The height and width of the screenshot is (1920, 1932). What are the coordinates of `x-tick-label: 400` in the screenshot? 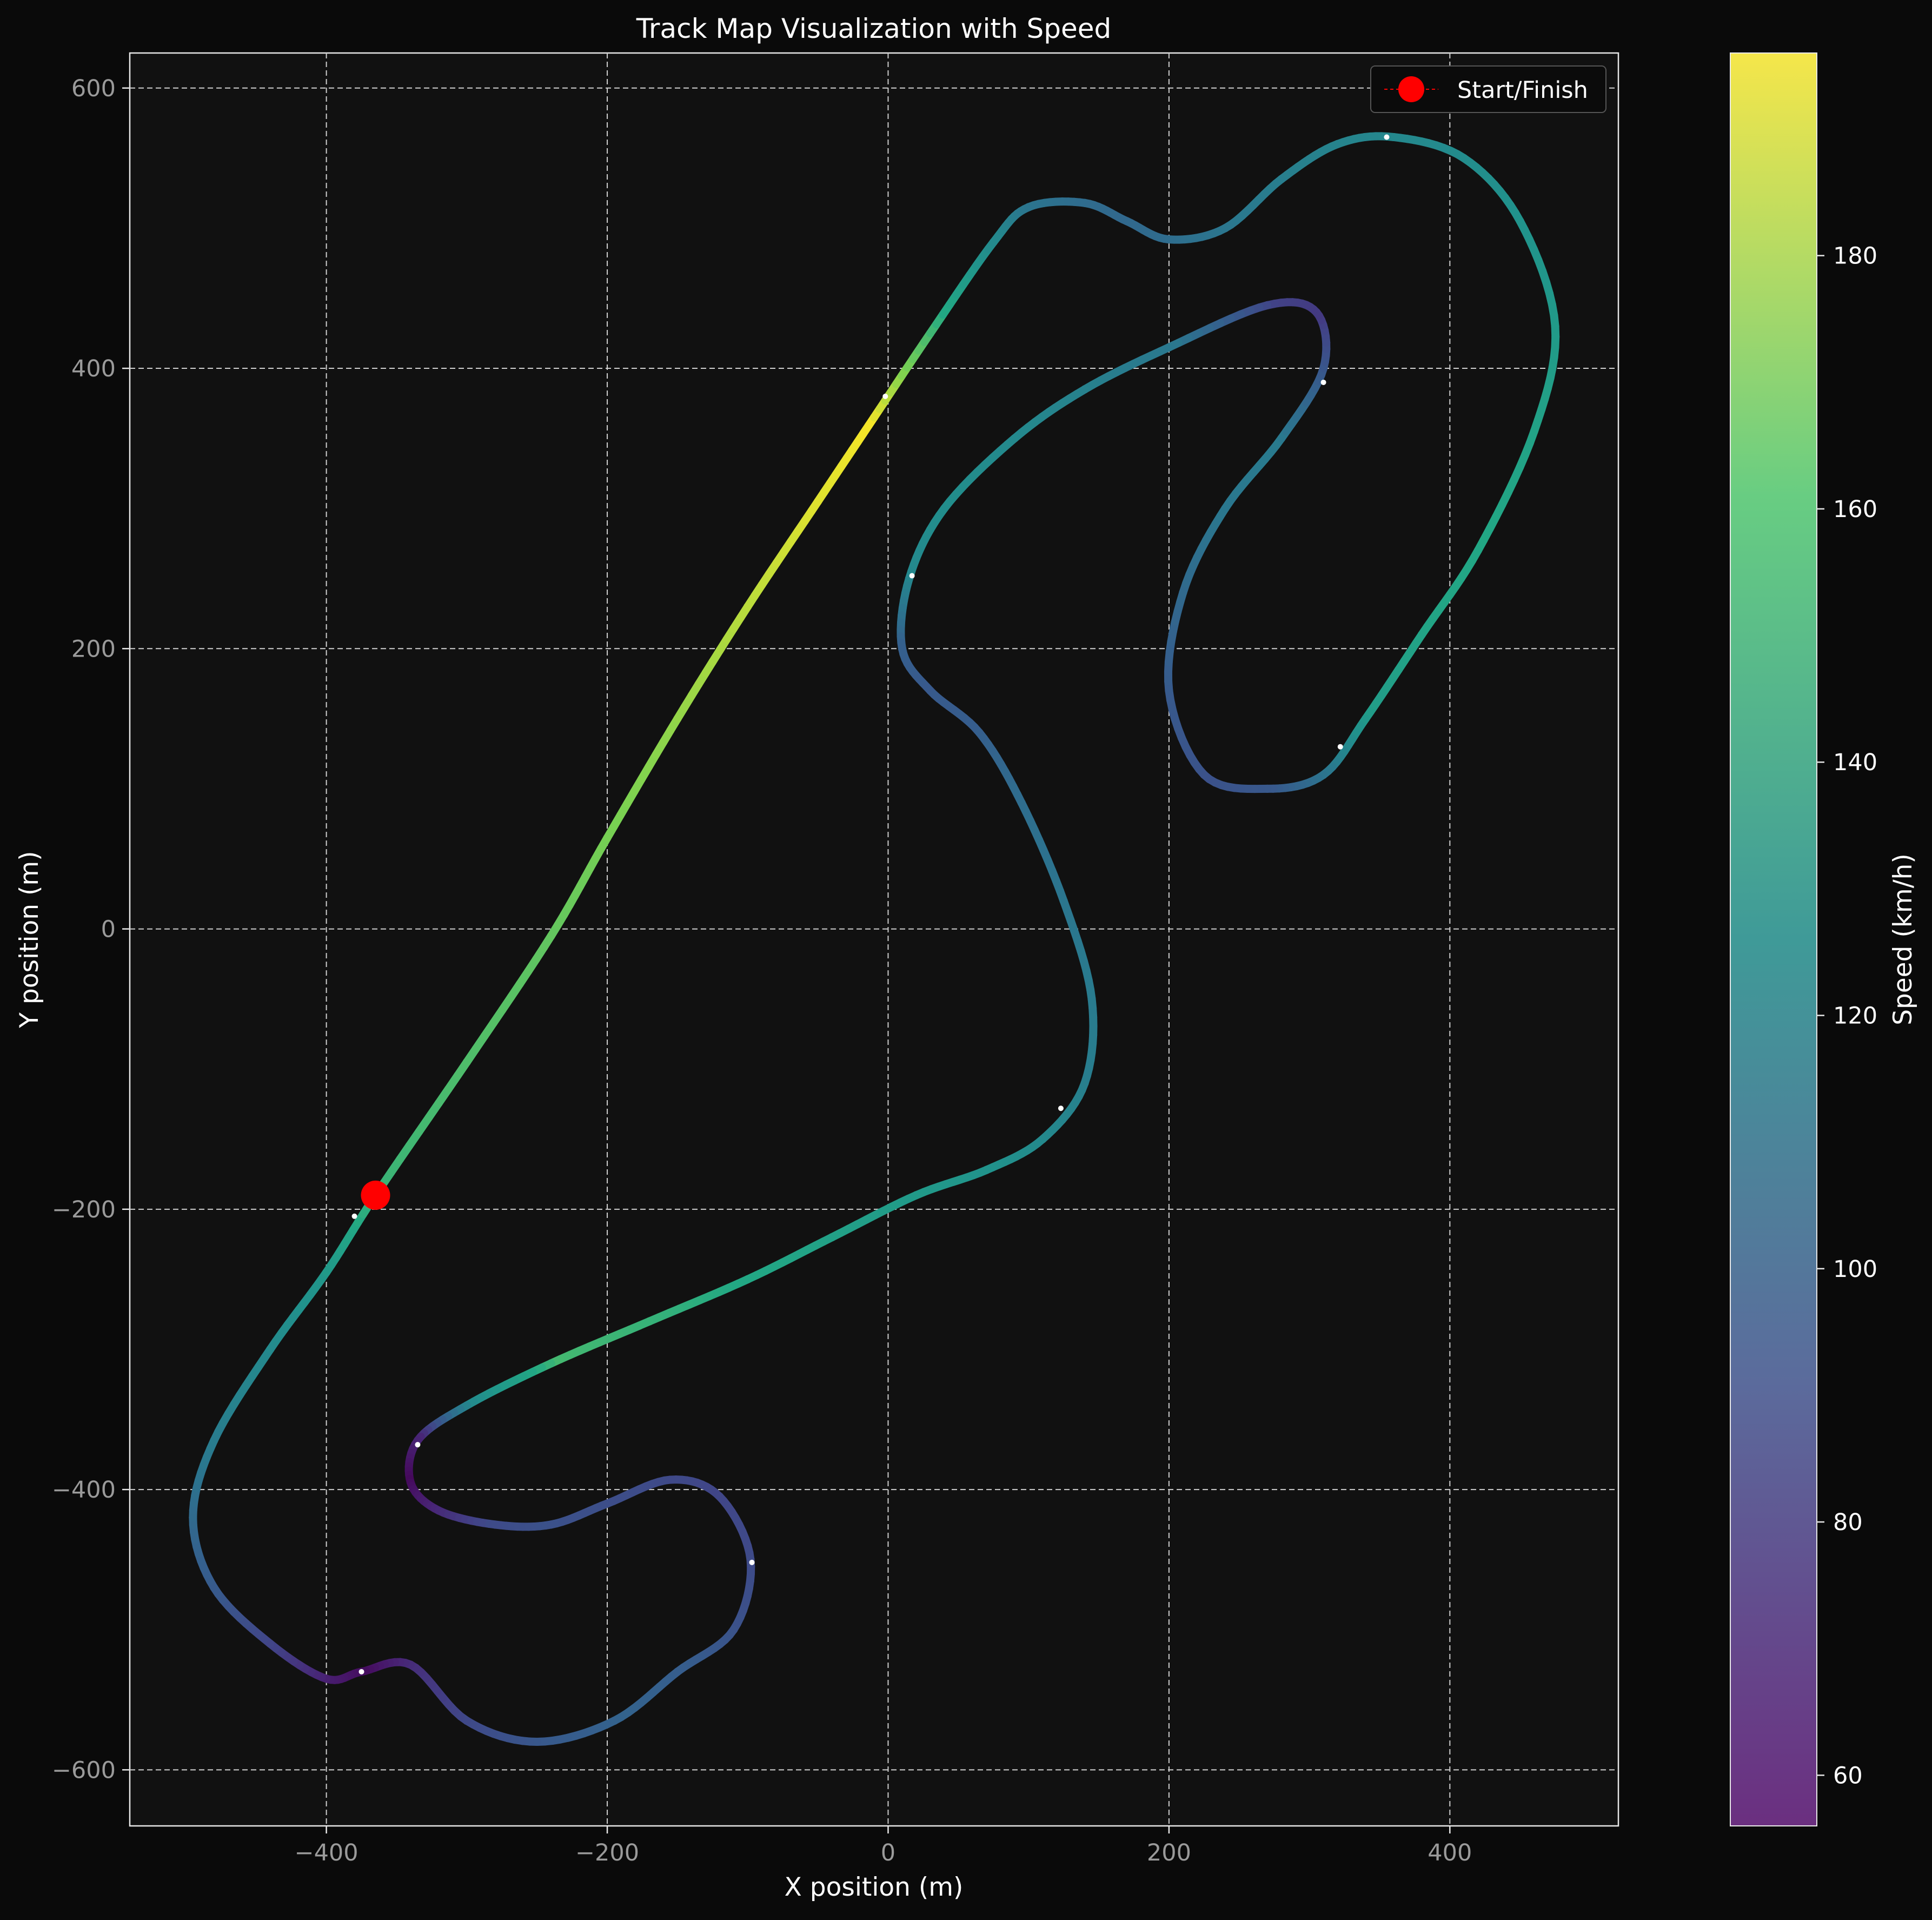 It's located at (1450, 1852).